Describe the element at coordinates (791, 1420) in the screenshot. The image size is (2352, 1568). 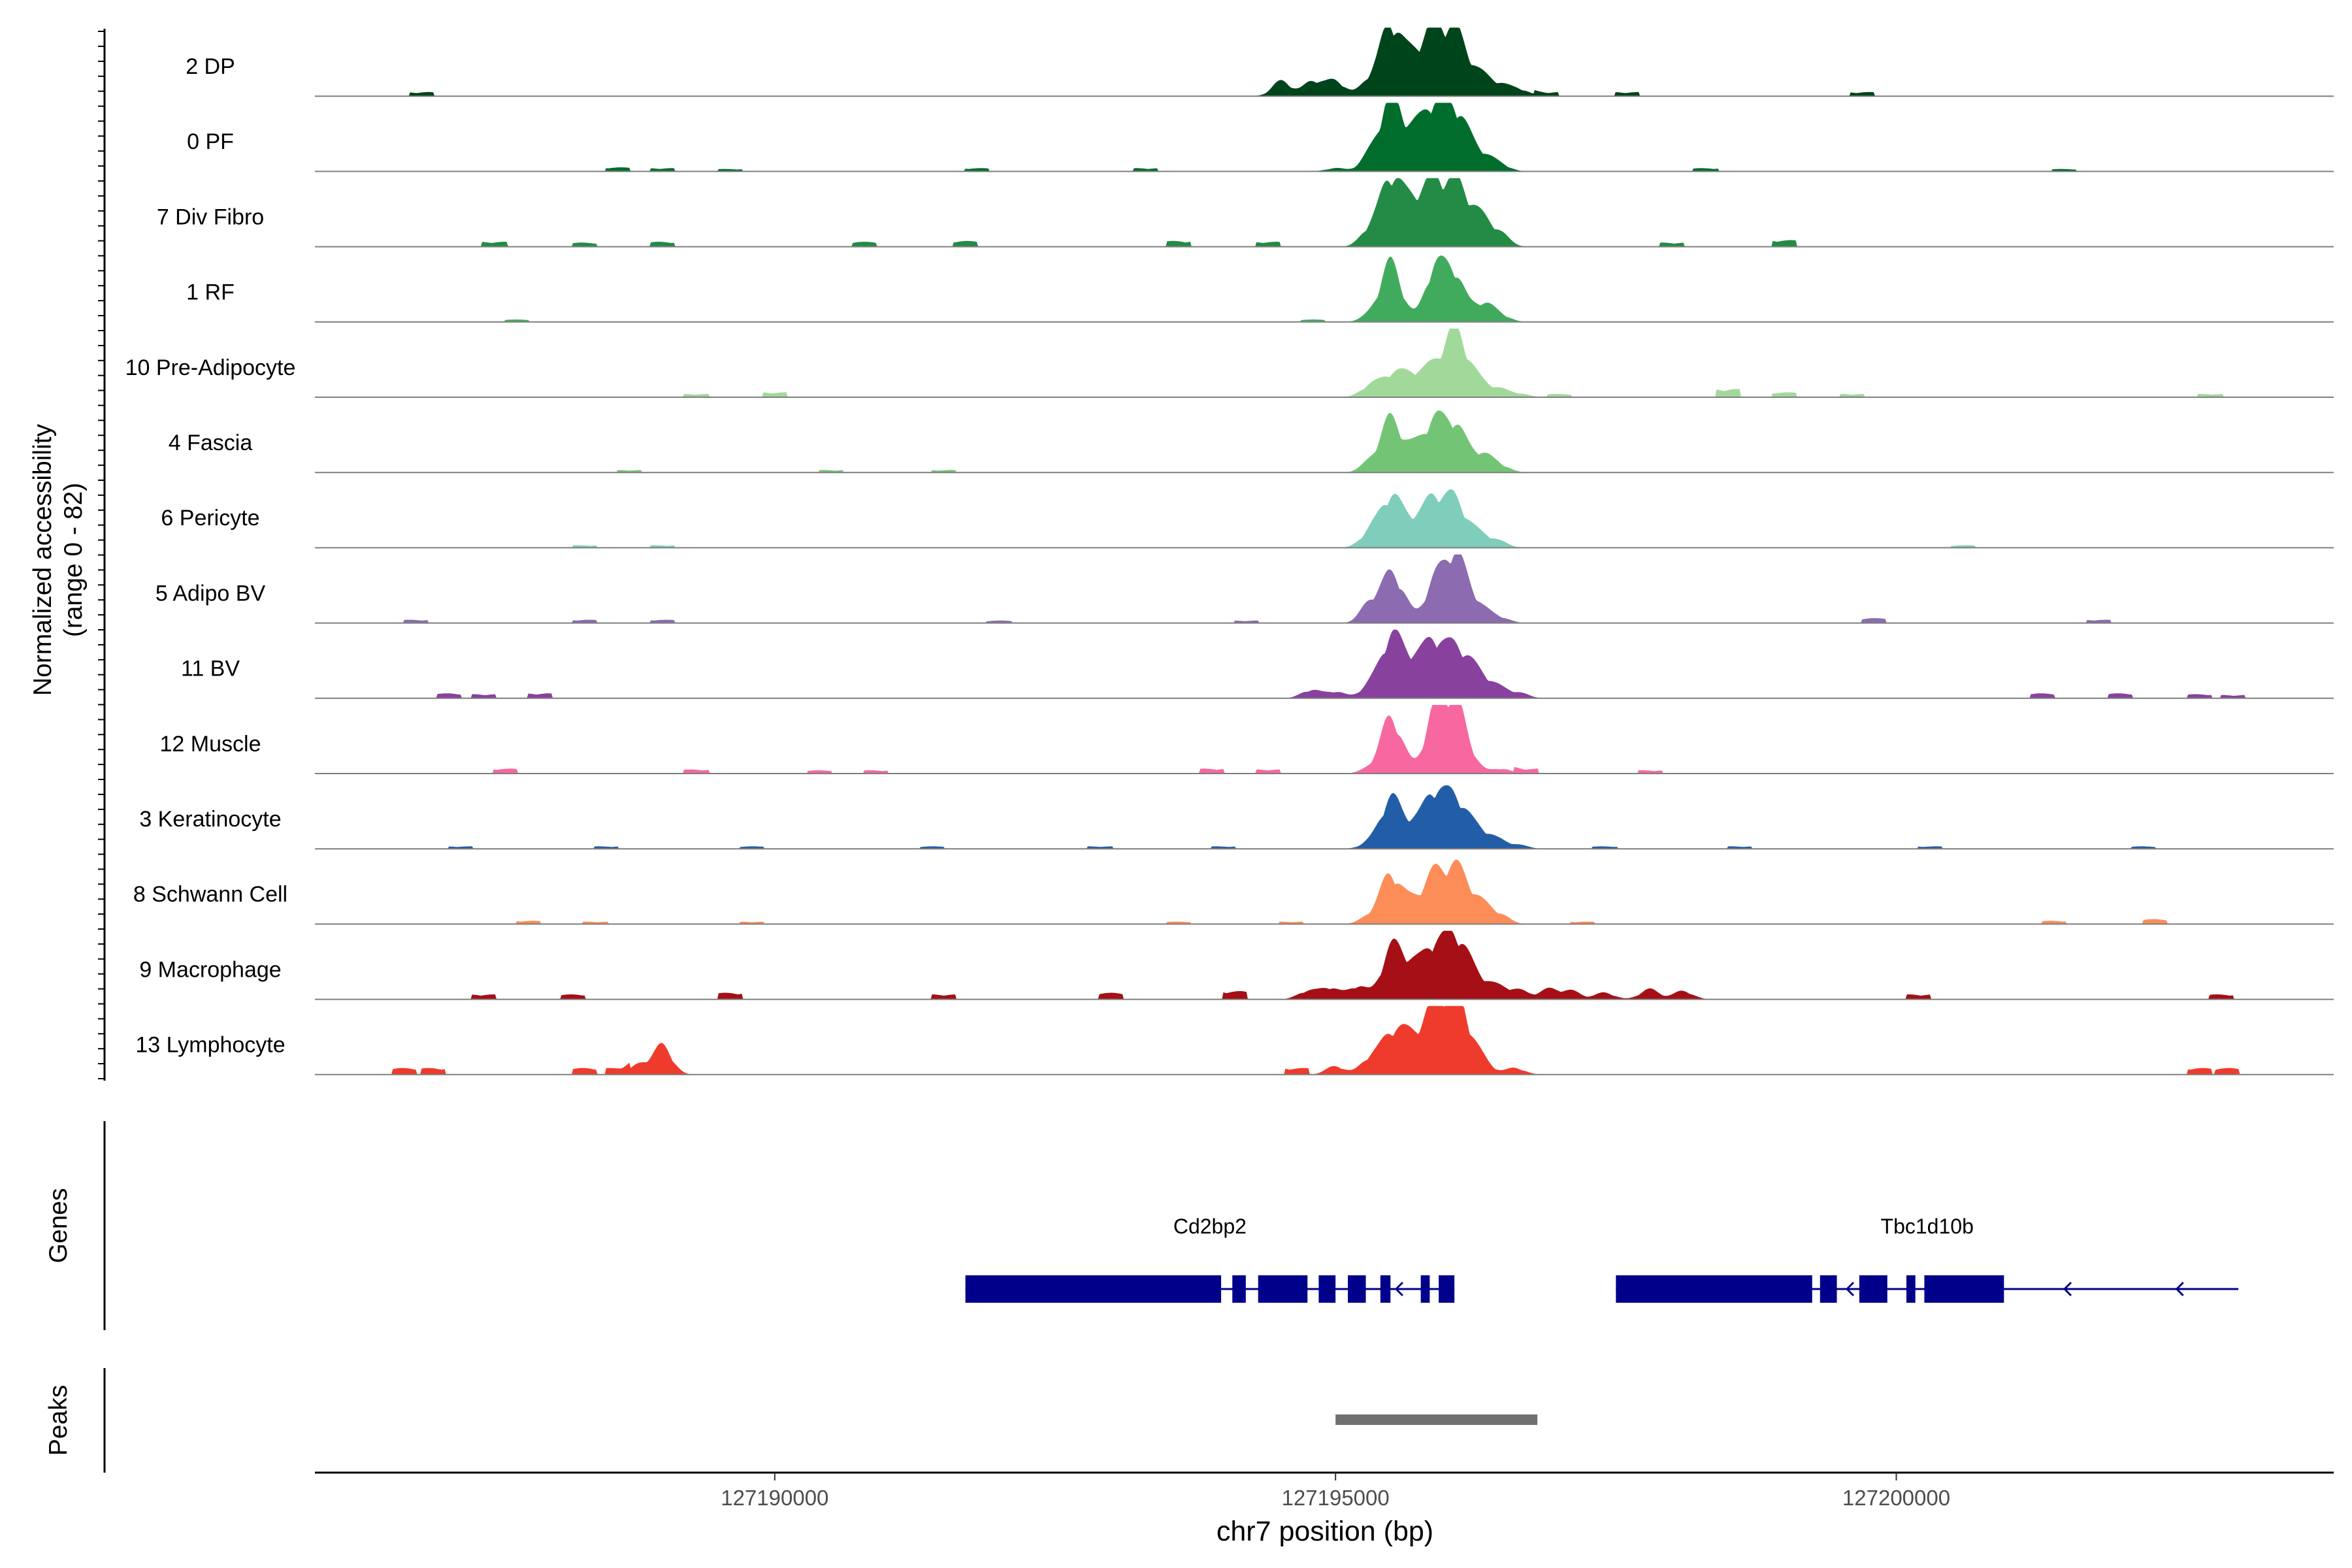
I see `peaks-track: Peaks` at that location.